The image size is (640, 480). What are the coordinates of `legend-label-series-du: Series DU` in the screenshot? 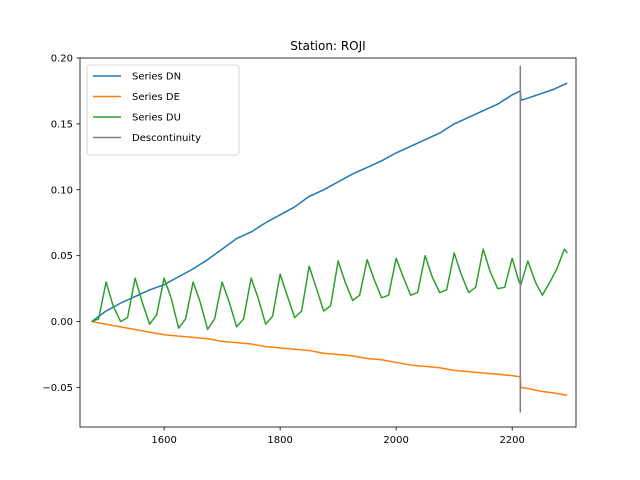 It's located at (156, 118).